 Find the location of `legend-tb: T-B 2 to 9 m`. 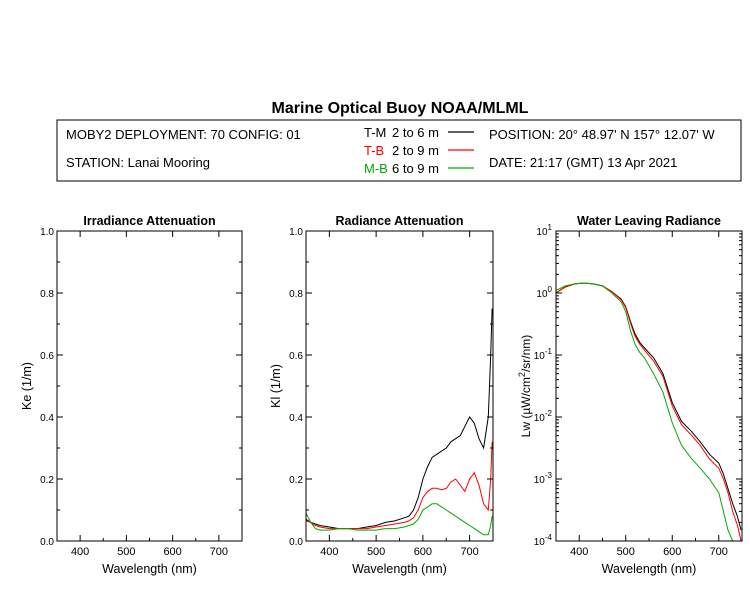

legend-tb: T-B 2 to 9 m is located at coordinates (419, 150).